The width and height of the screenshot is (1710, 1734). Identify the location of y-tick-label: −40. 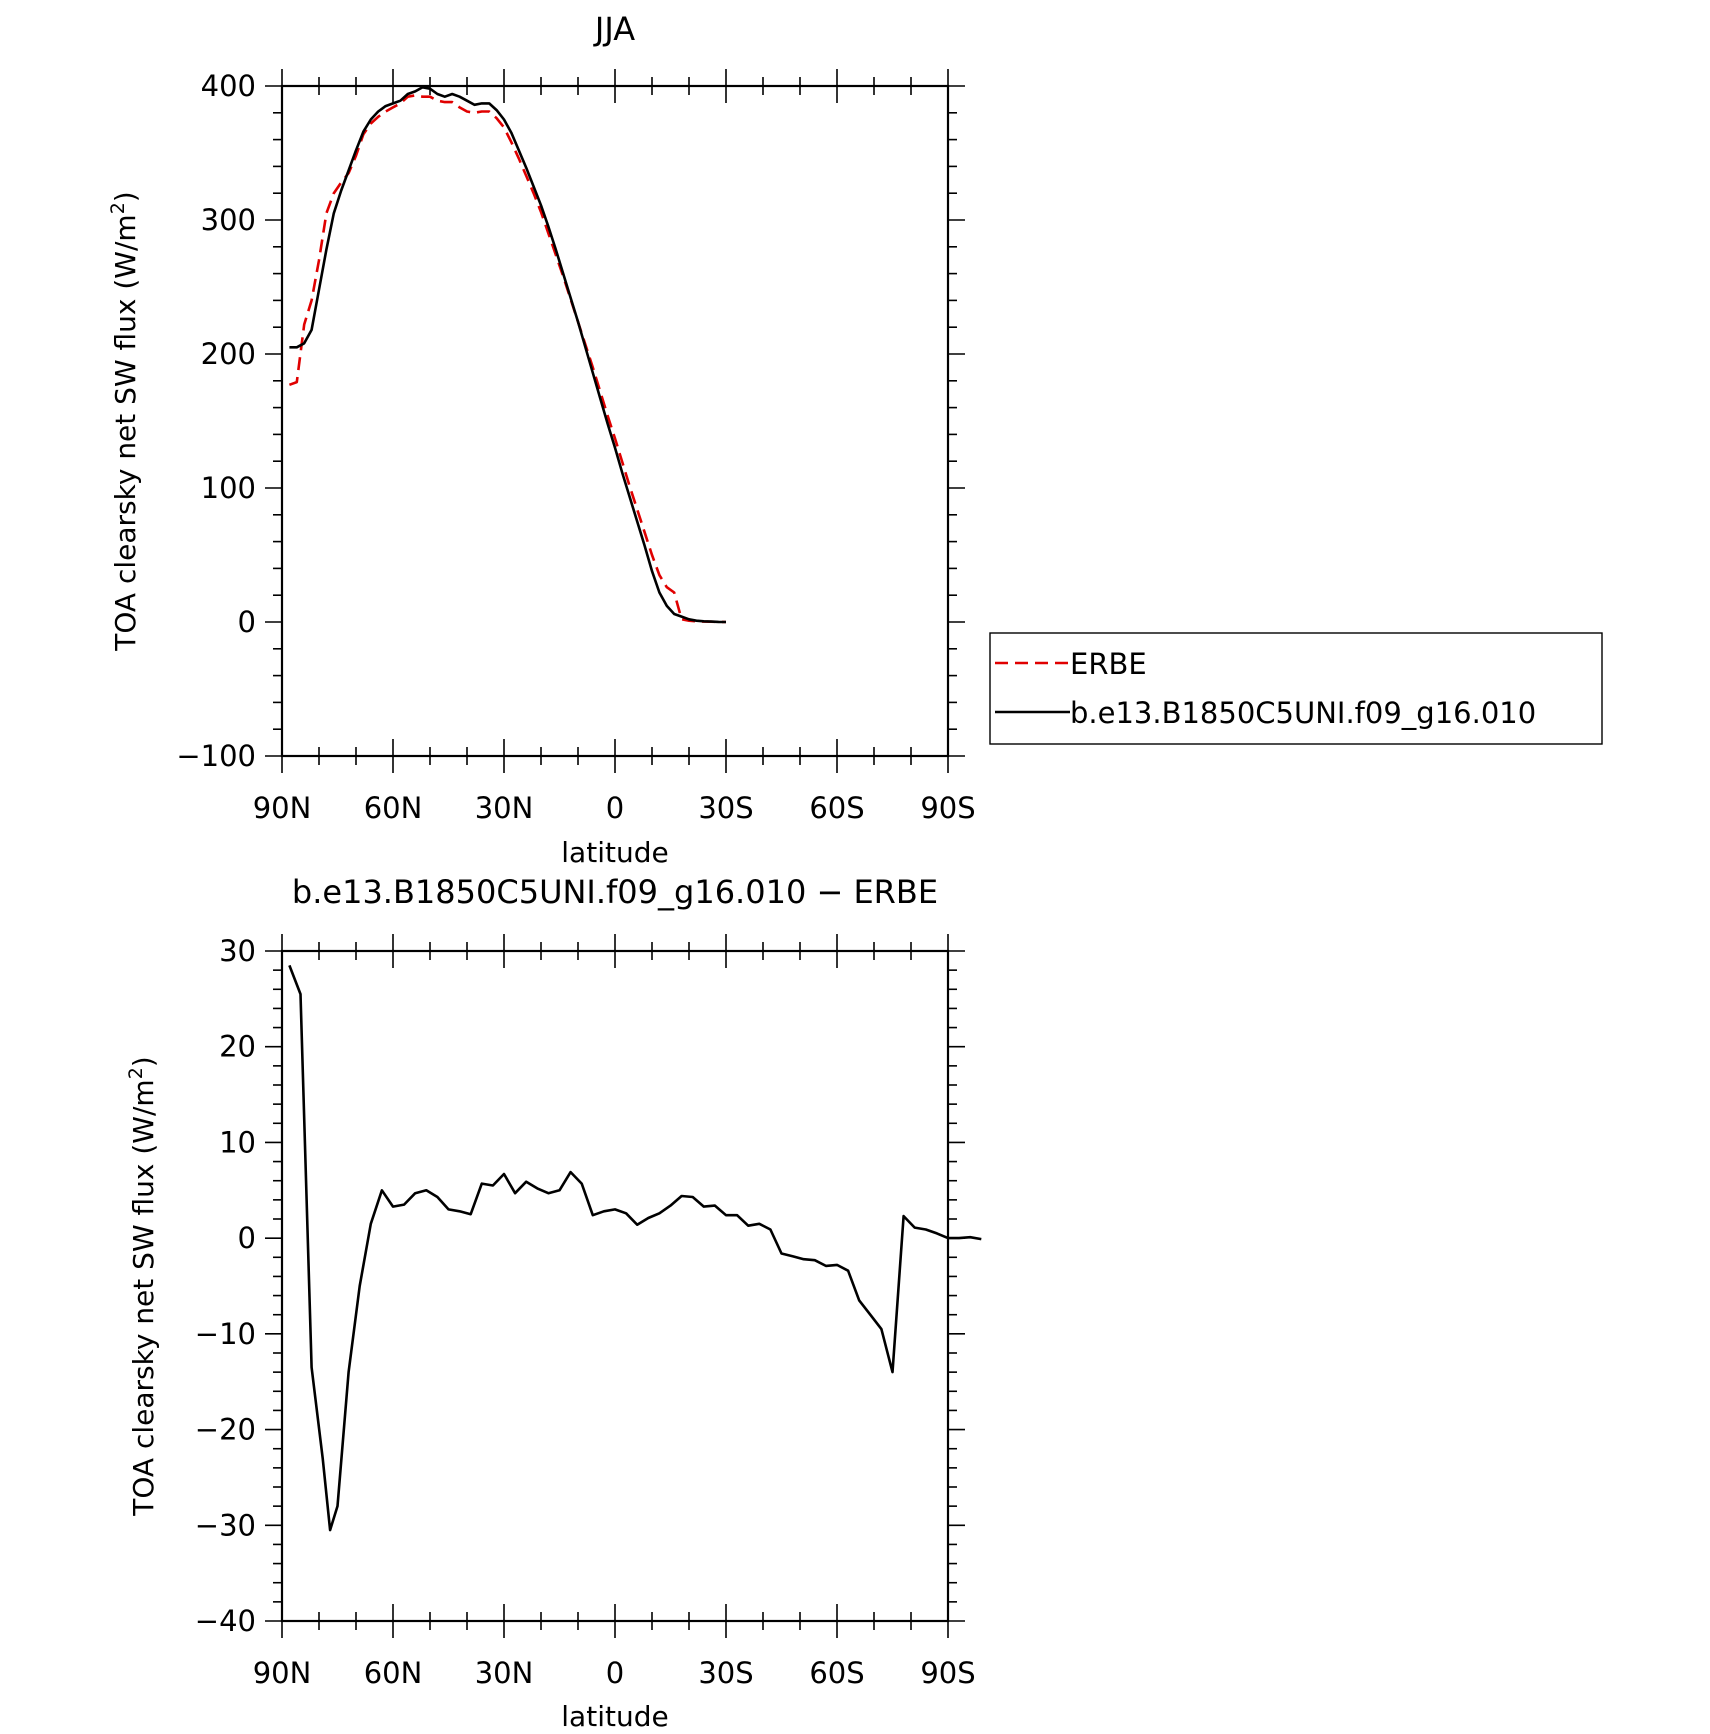
(225, 1621).